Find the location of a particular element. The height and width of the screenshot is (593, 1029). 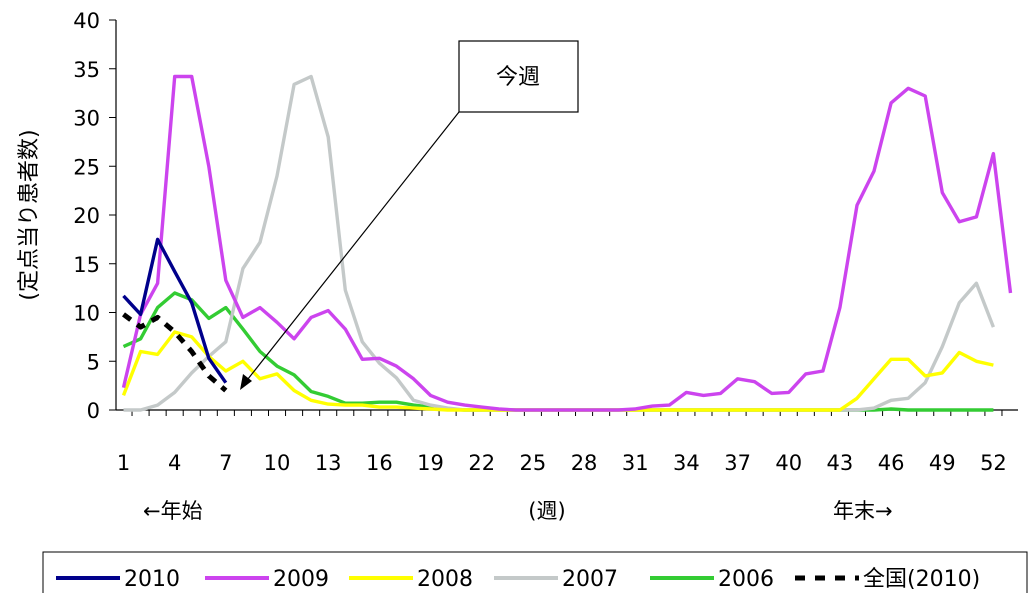

x-tick-label: 22 is located at coordinates (481, 463).